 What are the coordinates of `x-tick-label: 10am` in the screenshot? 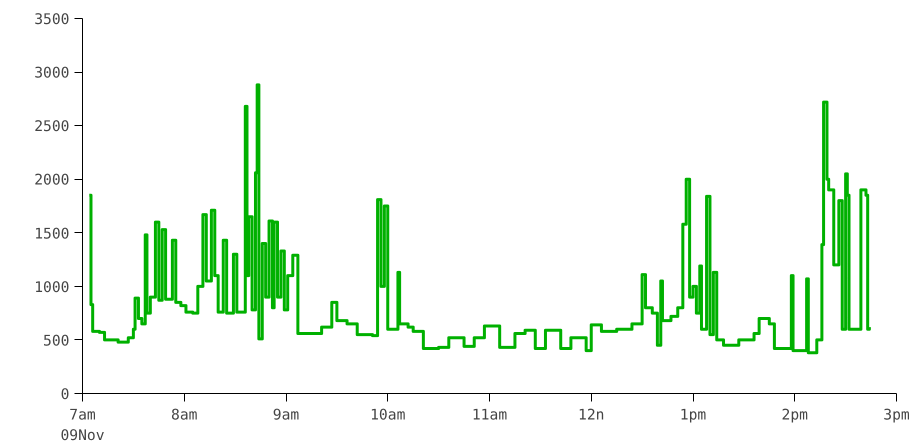 It's located at (388, 415).